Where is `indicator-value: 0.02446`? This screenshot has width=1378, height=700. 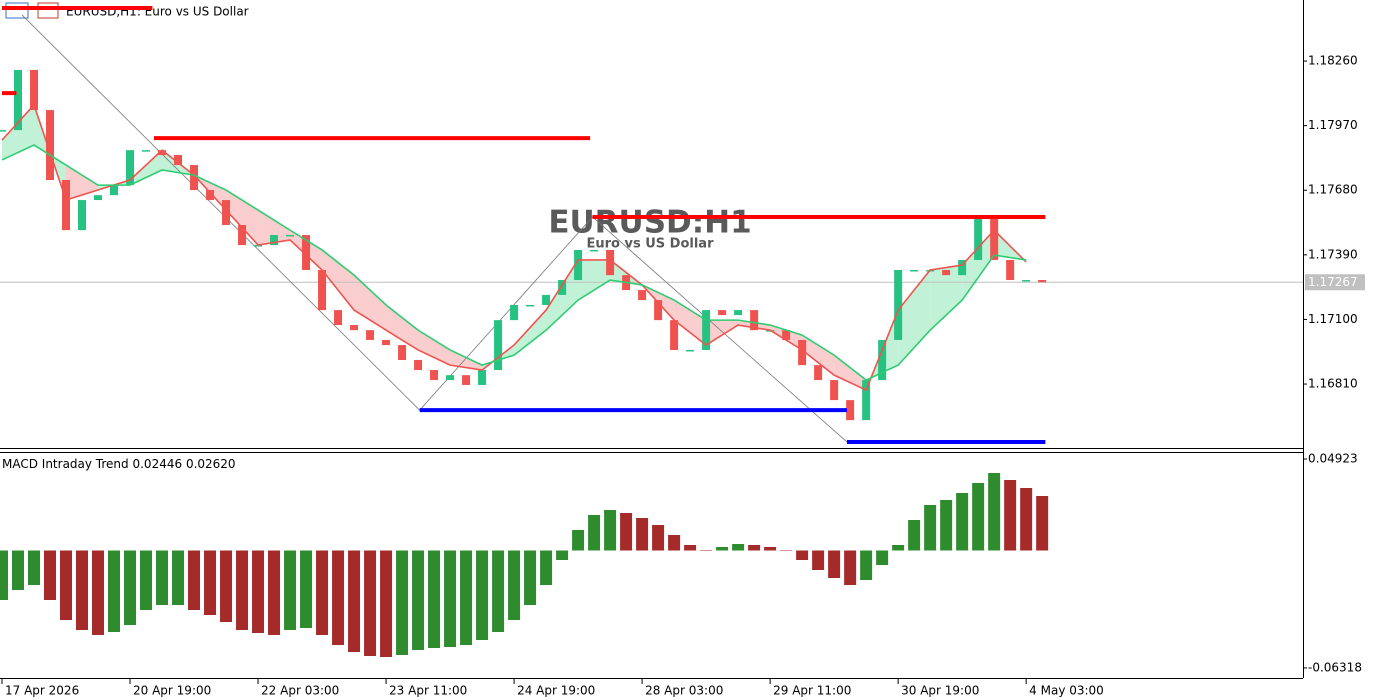 indicator-value: 0.02446 is located at coordinates (157, 464).